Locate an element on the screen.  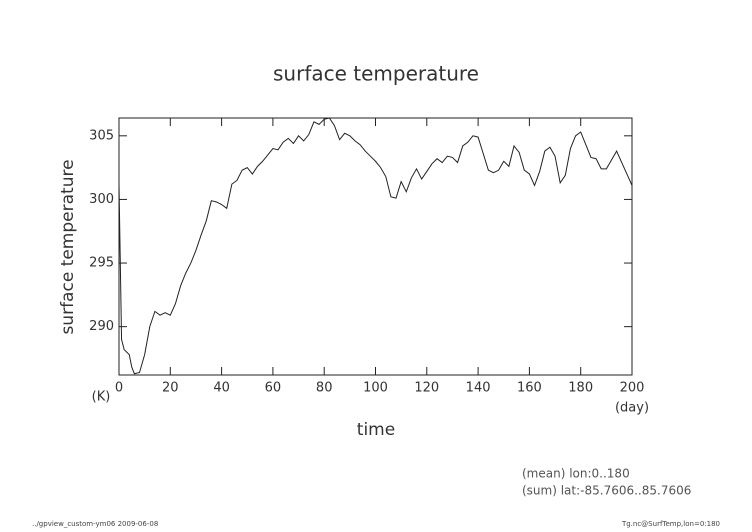
x-tick-label: 160 is located at coordinates (529, 388).